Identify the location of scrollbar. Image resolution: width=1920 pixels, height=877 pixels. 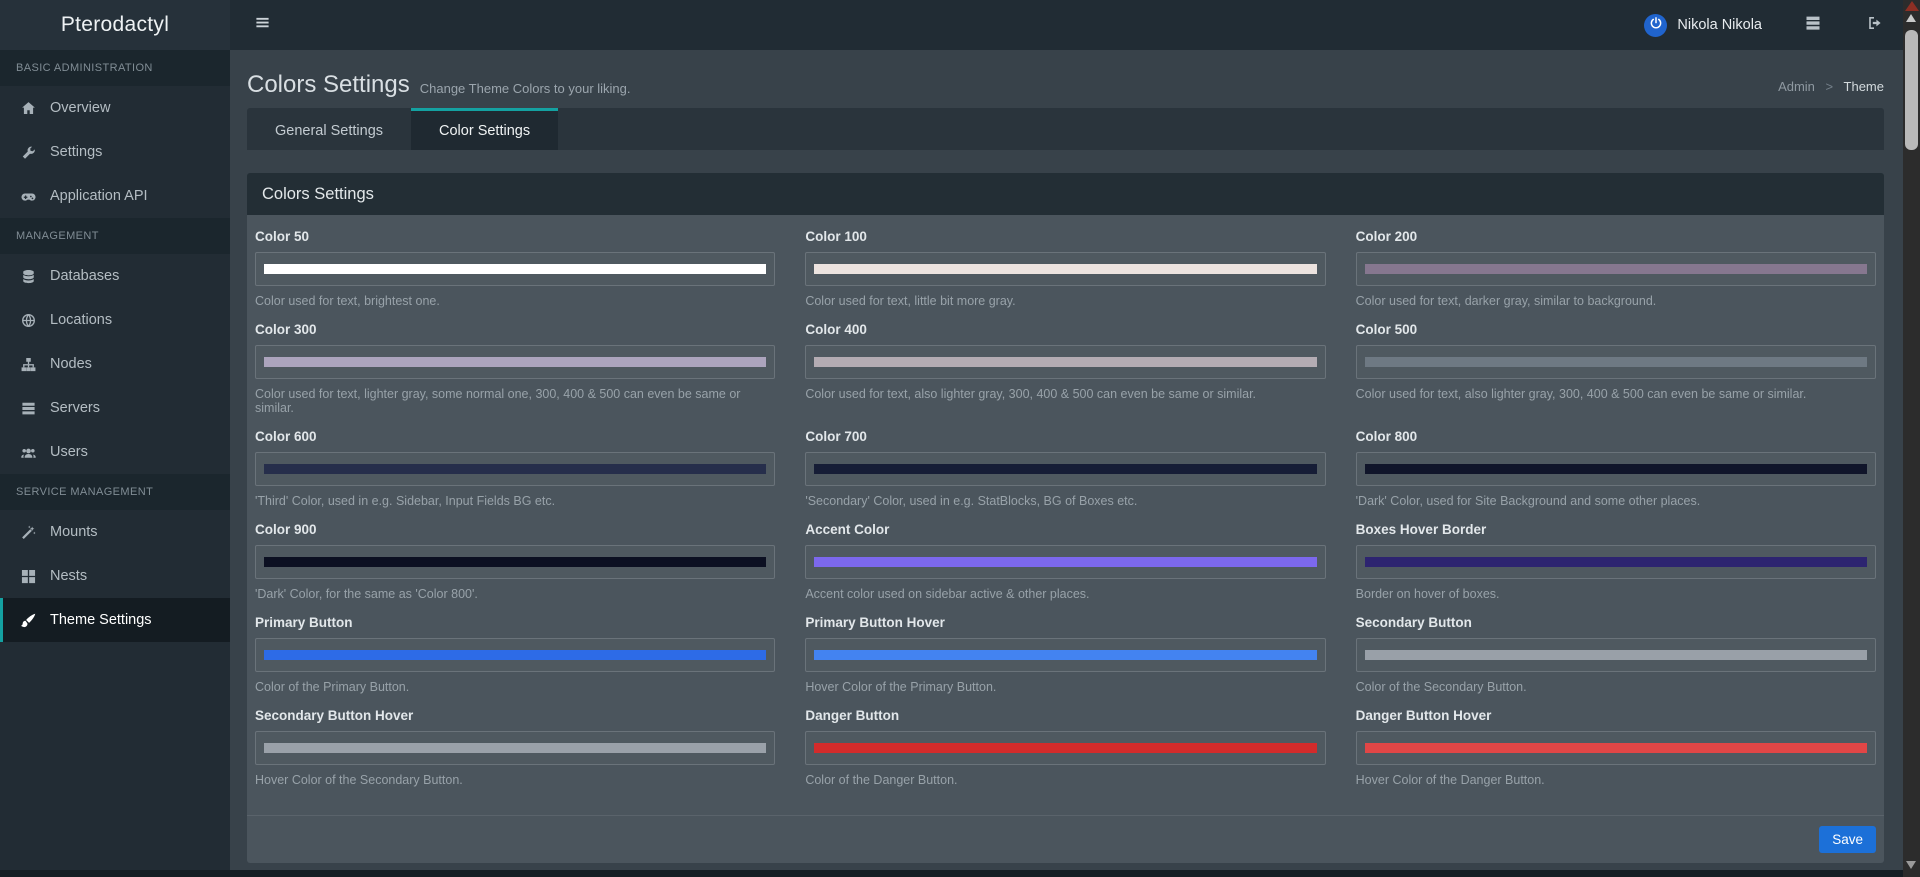
(1911, 438).